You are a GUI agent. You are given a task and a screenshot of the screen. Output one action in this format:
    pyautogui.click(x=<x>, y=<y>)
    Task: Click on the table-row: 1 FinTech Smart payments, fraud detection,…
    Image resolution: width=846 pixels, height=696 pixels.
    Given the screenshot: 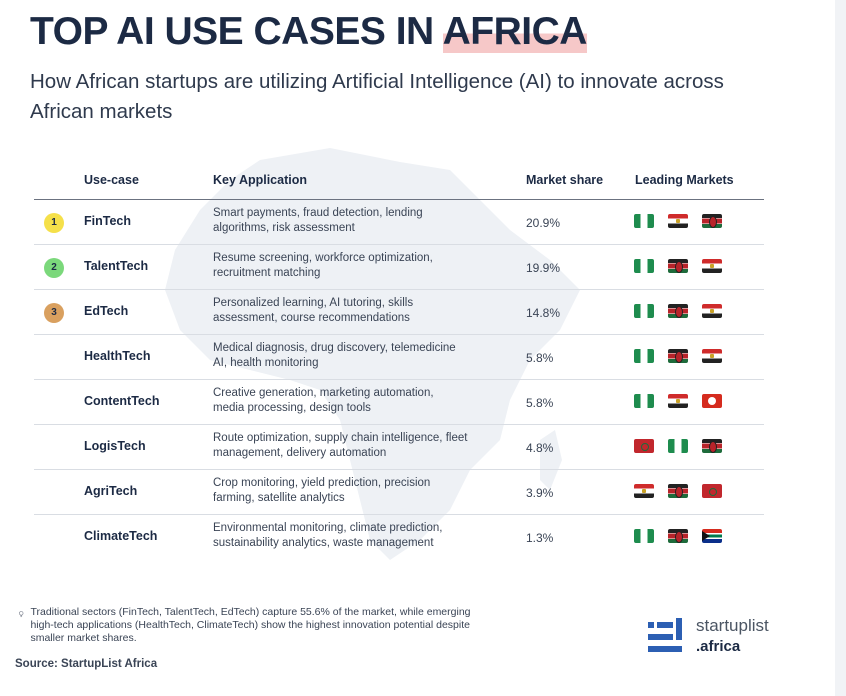 What is the action you would take?
    pyautogui.click(x=399, y=222)
    